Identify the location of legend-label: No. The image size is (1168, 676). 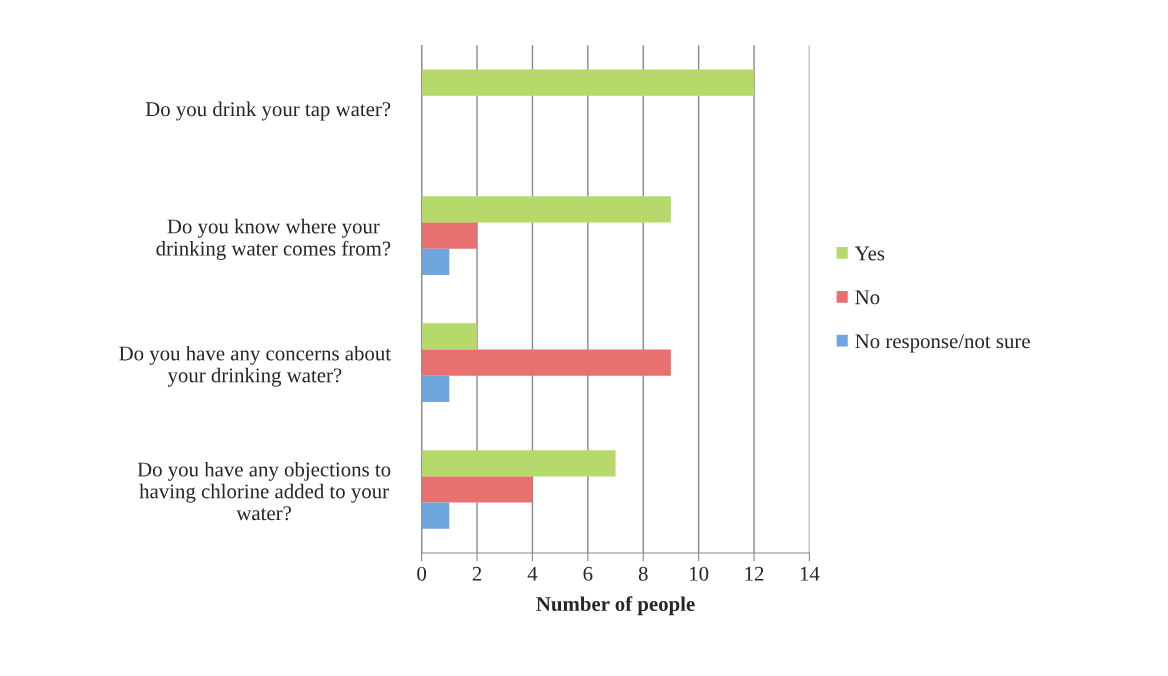
(867, 297).